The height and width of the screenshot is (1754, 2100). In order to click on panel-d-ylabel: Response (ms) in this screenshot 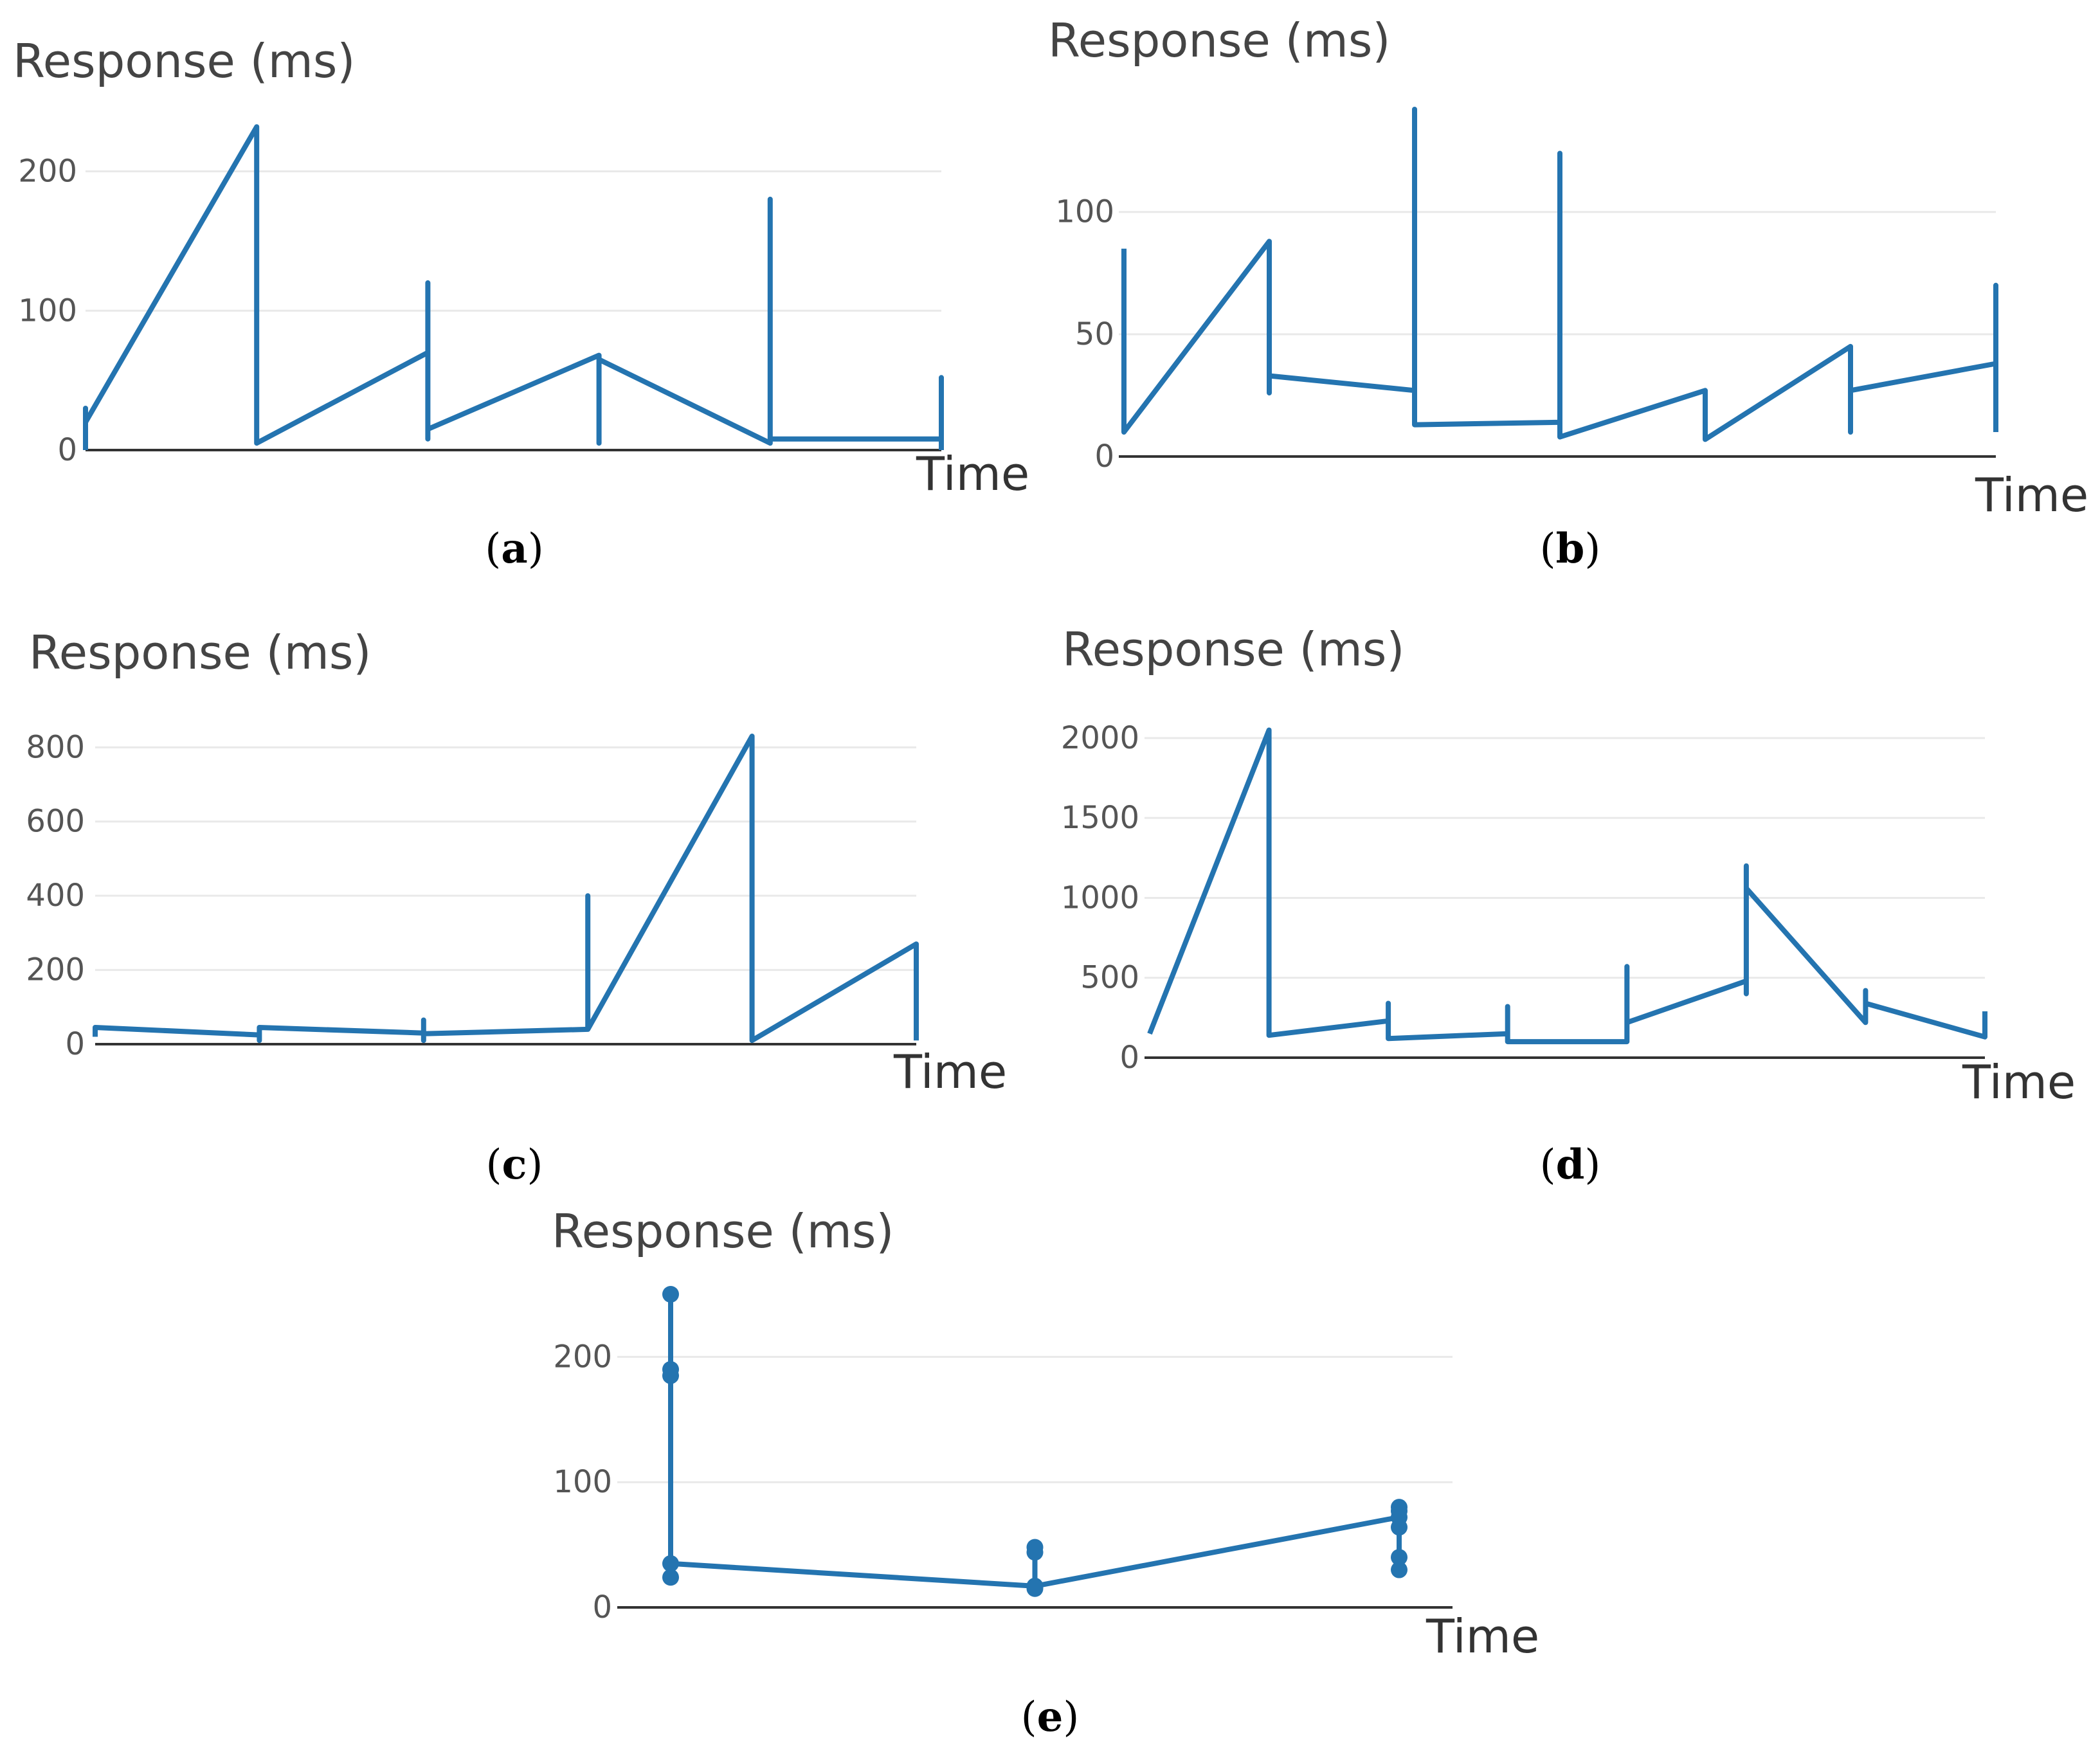, I will do `click(1233, 649)`.